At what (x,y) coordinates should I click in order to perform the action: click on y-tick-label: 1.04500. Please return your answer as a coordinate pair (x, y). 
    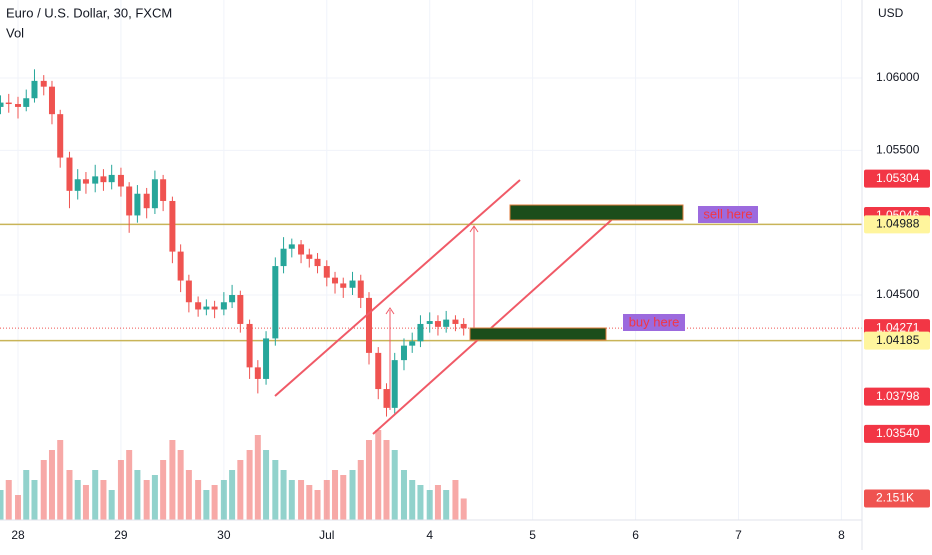
    Looking at the image, I should click on (898, 294).